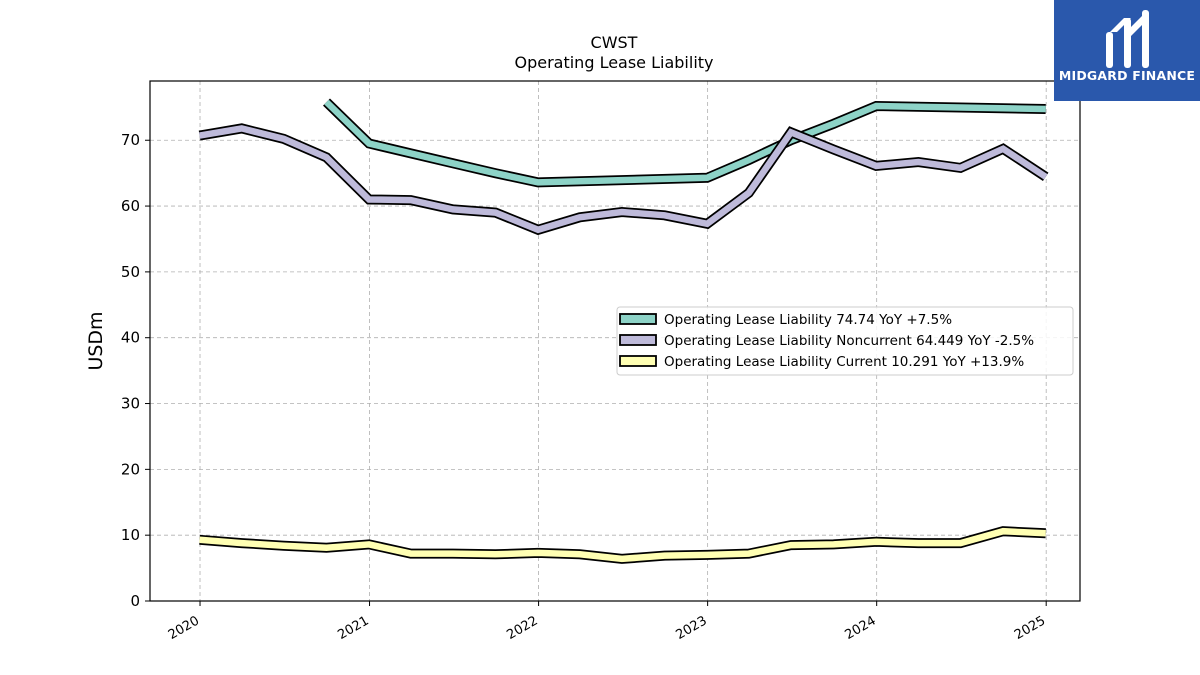 The width and height of the screenshot is (1200, 675). I want to click on x-tick-label: 2020, so click(184, 628).